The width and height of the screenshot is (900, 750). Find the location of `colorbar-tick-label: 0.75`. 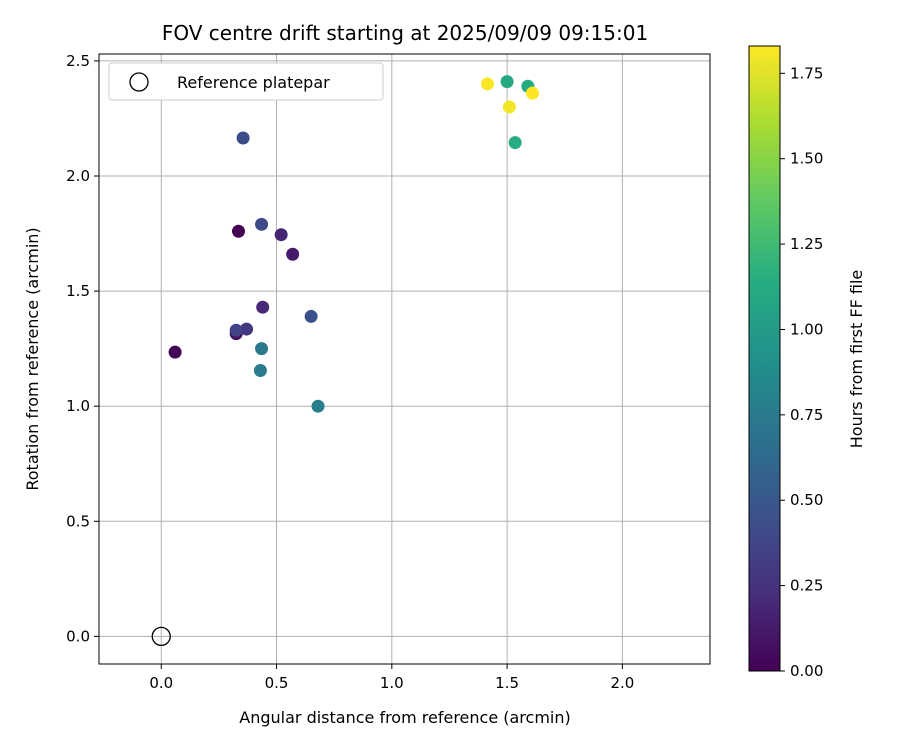

colorbar-tick-label: 0.75 is located at coordinates (806, 415).